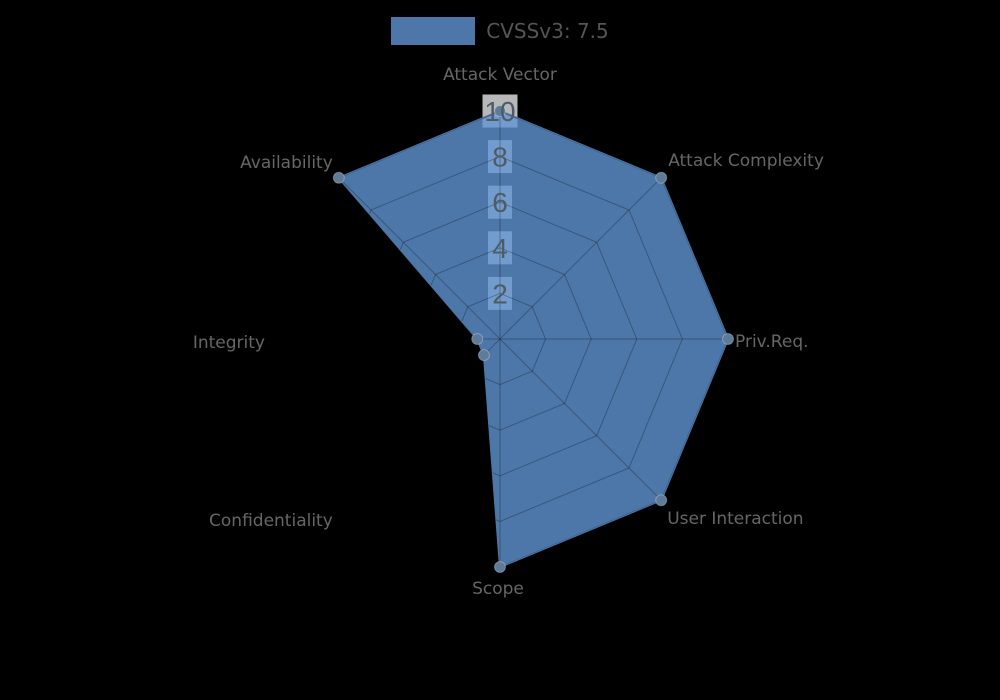  I want to click on axis-label-user-interaction: User Interaction, so click(735, 519).